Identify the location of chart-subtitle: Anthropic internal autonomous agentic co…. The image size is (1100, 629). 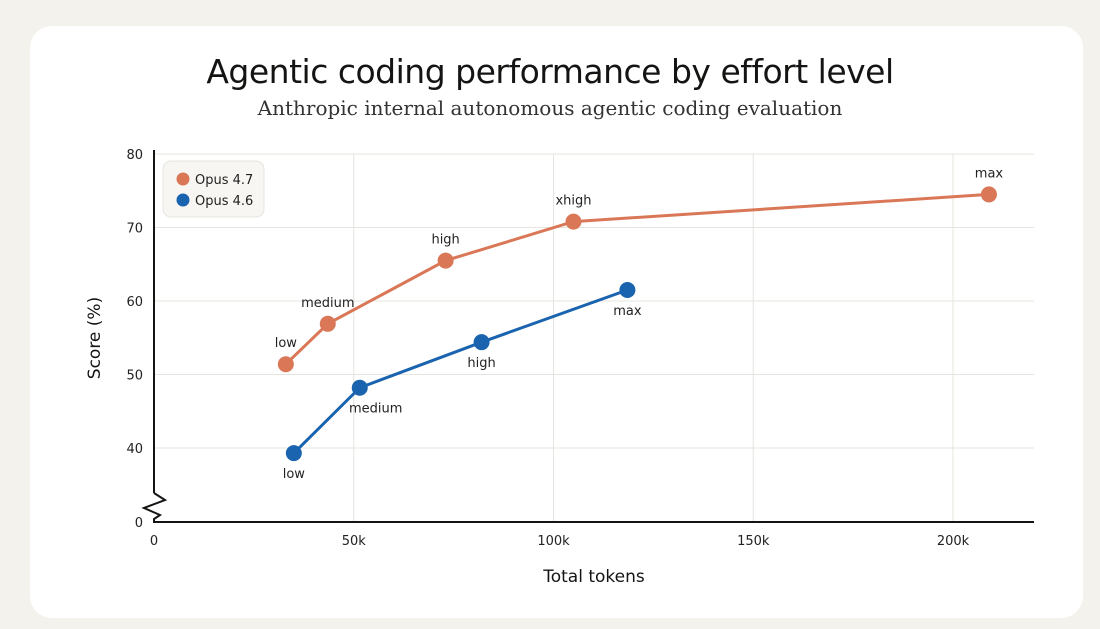
(550, 108).